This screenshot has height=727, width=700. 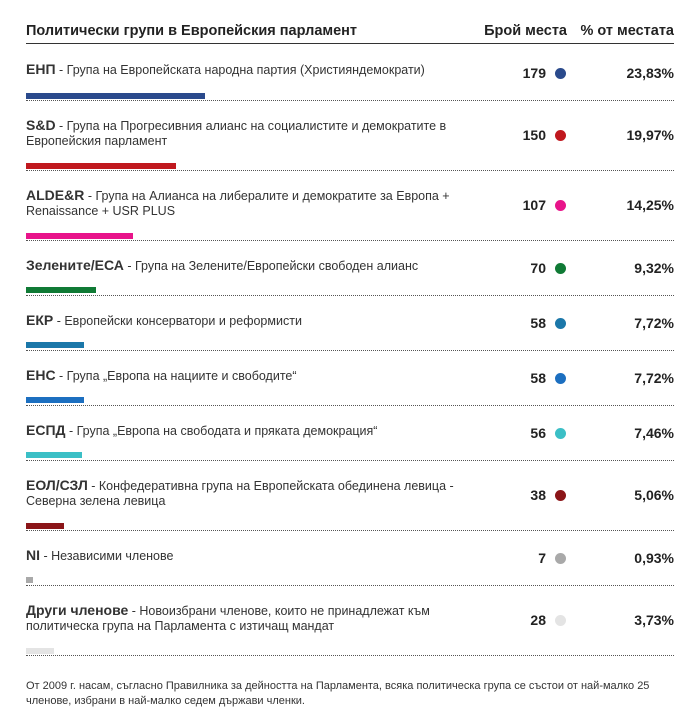 I want to click on group-abbreviation: Други членове, so click(x=77, y=610).